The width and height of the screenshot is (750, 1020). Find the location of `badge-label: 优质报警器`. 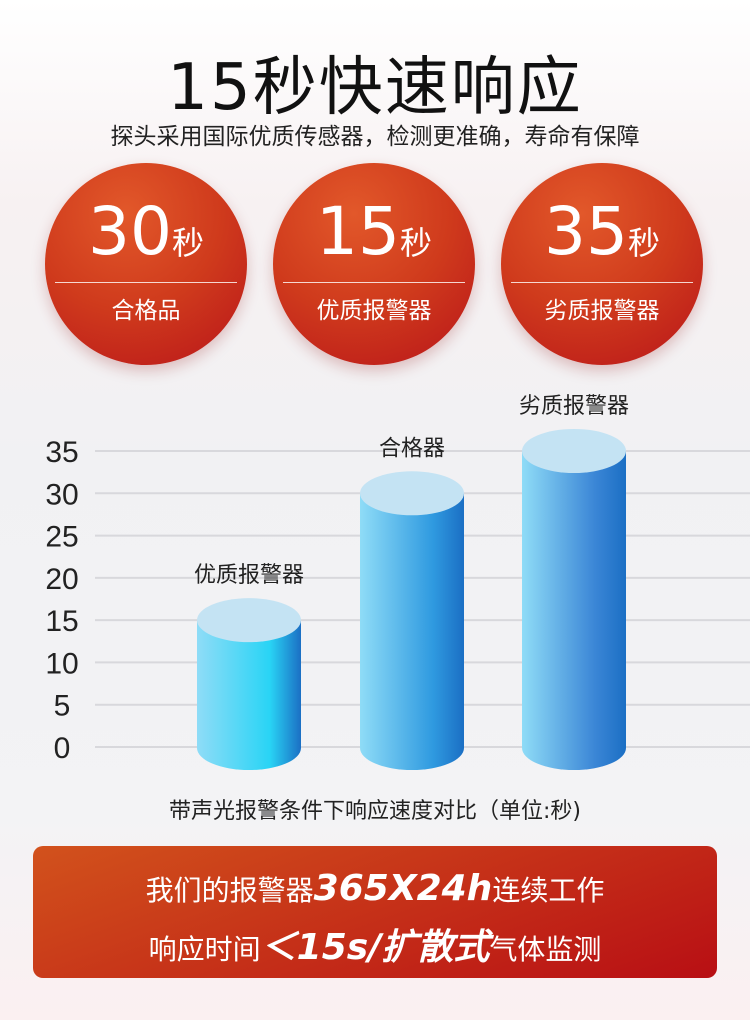

badge-label: 优质报警器 is located at coordinates (374, 311).